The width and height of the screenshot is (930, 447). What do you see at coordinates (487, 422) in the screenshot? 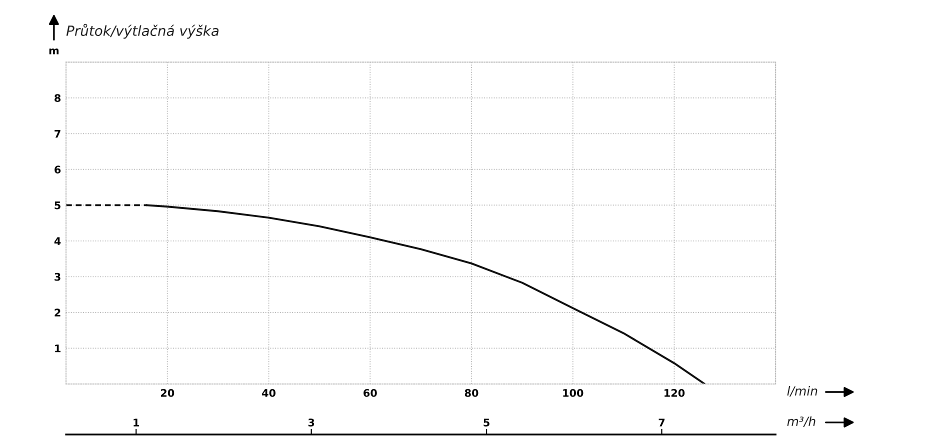
I see `x2-tick-label: 5` at bounding box center [487, 422].